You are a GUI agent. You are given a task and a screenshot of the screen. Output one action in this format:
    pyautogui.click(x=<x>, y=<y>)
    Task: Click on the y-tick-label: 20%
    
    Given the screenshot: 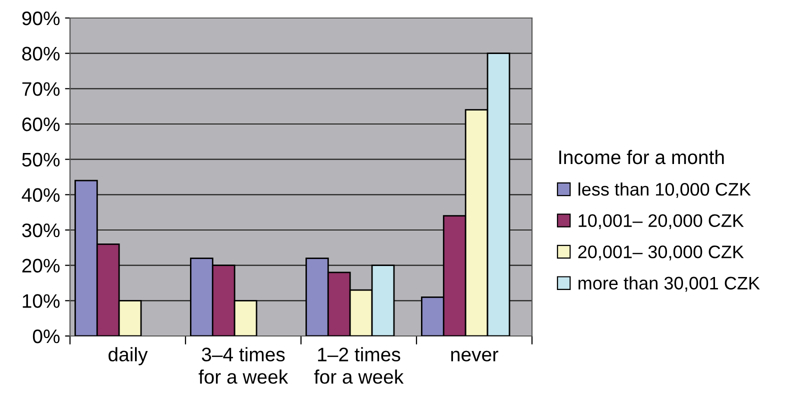 What is the action you would take?
    pyautogui.click(x=41, y=265)
    